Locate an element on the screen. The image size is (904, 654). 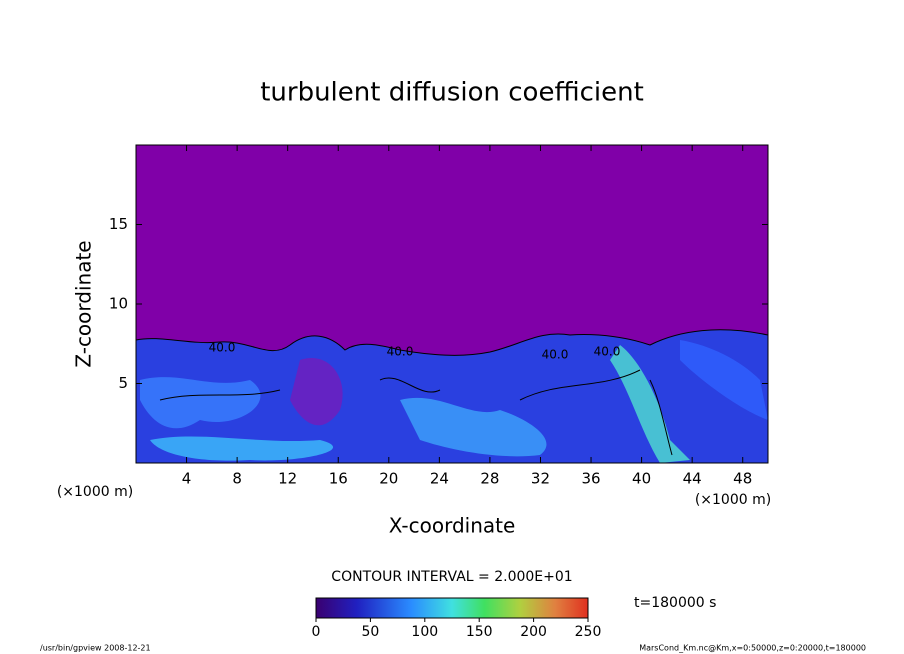
x-tick-label: 44 is located at coordinates (692, 479).